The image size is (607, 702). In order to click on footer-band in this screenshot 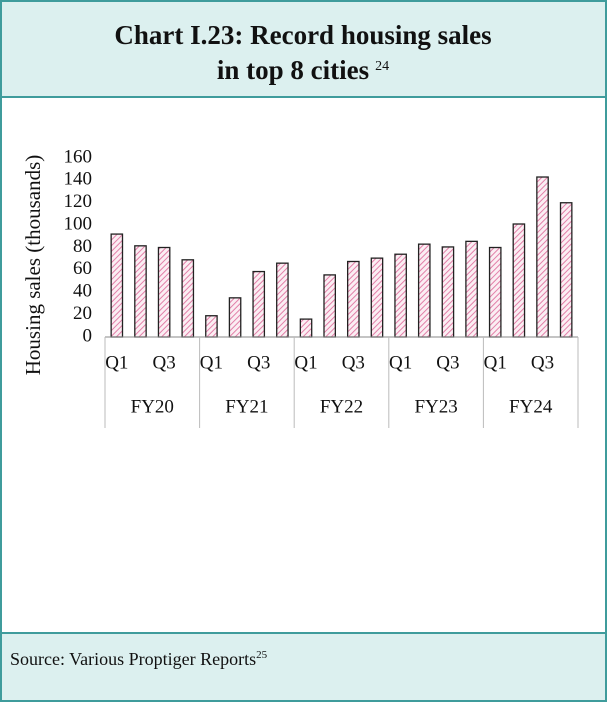, I will do `click(303, 667)`.